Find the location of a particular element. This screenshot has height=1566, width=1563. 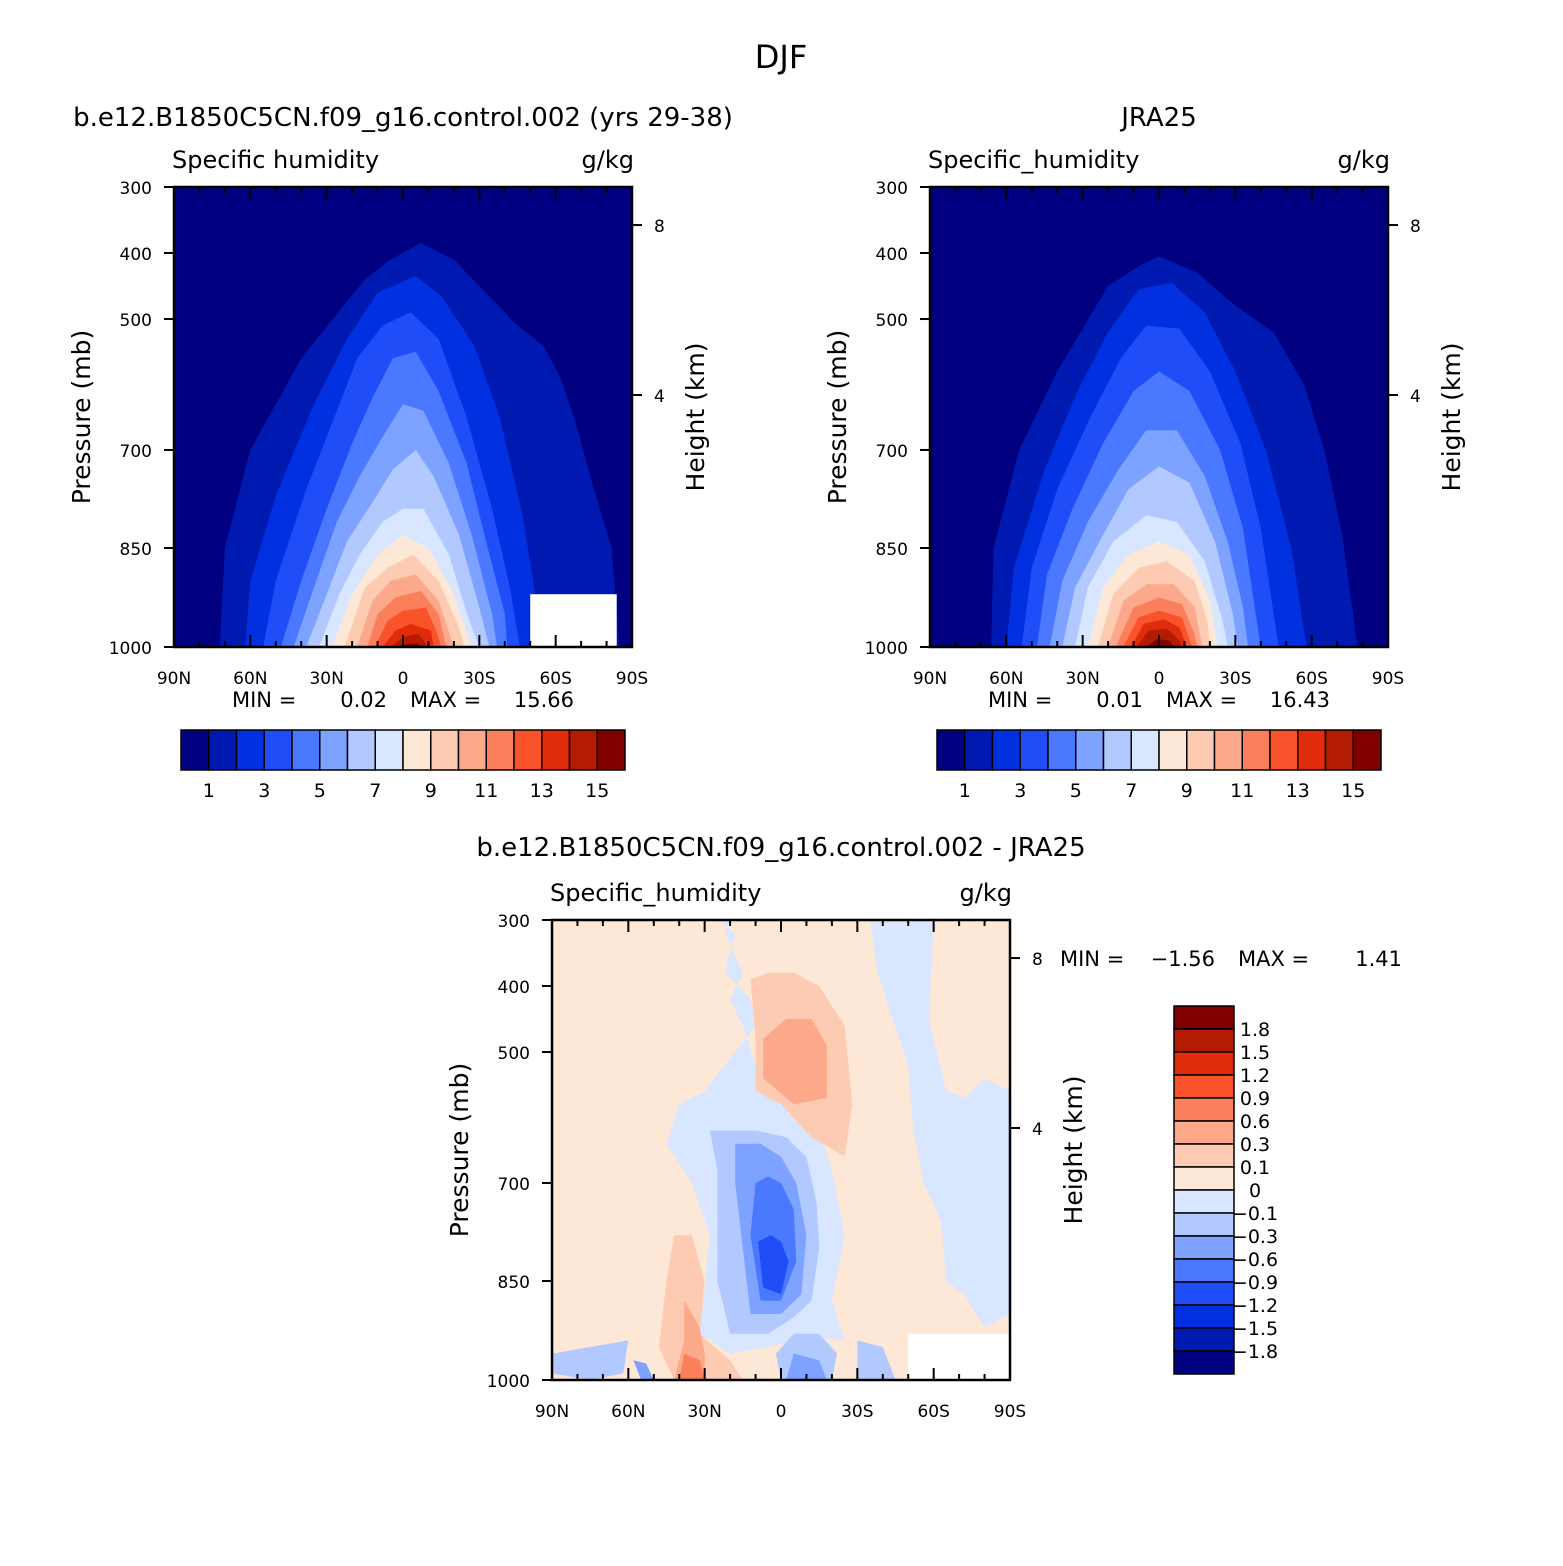

min-label: MIN = is located at coordinates (264, 700).